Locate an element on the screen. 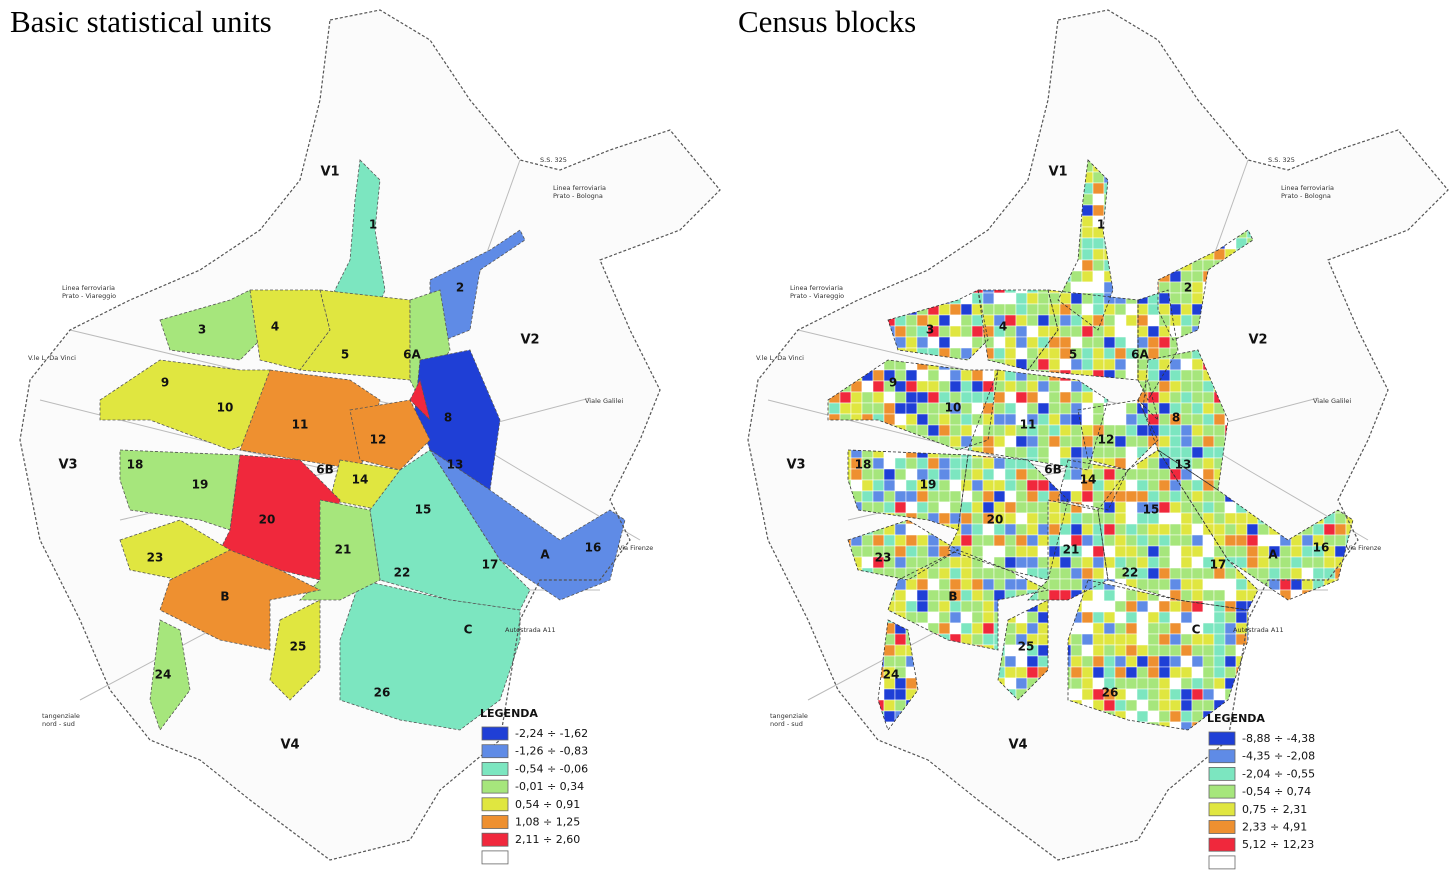 The image size is (1453, 879). zone-label: 25 is located at coordinates (1026, 647).